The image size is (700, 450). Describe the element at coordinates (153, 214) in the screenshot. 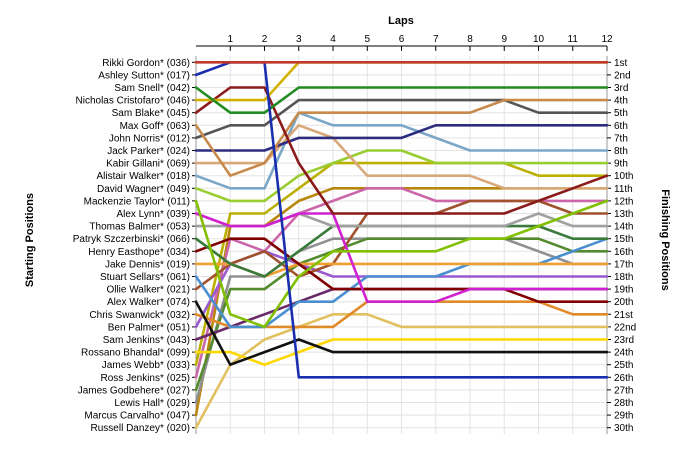

I see `driver-label: Alex Lynn* (039)` at that location.